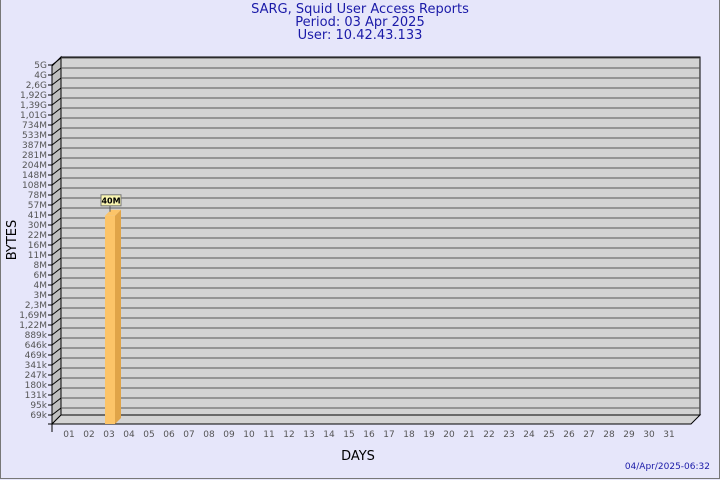  What do you see at coordinates (449, 435) in the screenshot?
I see `x-tick-label: 20` at bounding box center [449, 435].